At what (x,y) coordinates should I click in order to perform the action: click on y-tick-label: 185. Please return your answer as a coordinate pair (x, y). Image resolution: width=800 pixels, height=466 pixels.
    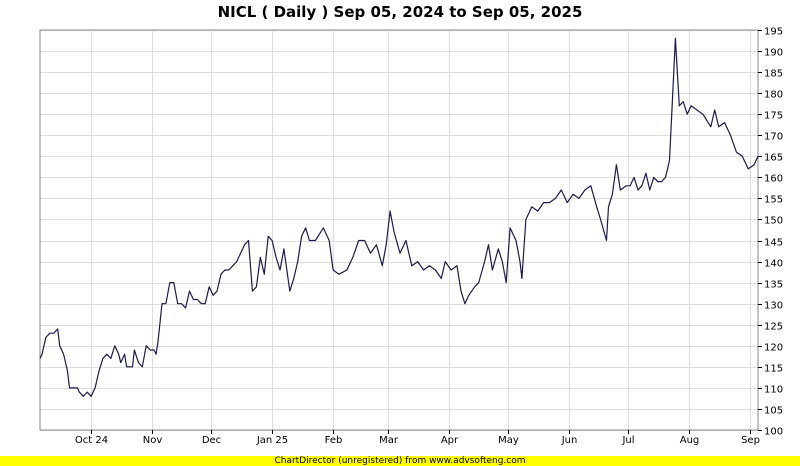
    Looking at the image, I should click on (773, 74).